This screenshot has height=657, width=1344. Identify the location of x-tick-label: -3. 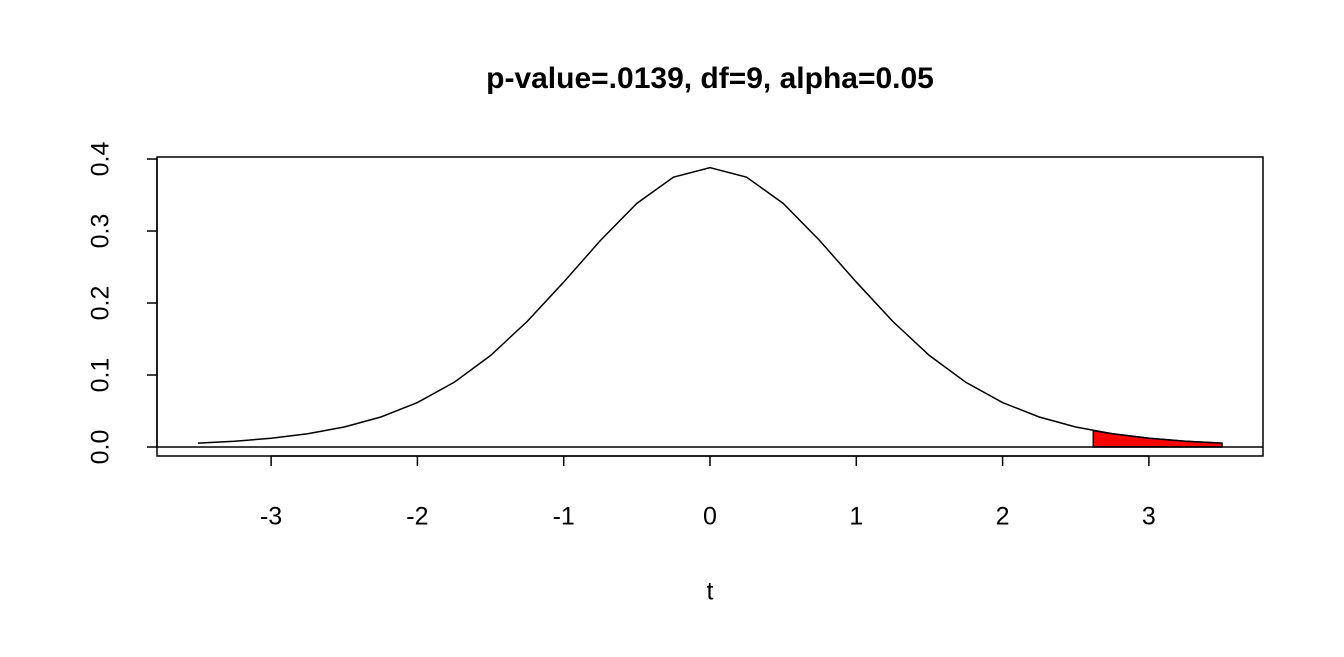
(271, 517).